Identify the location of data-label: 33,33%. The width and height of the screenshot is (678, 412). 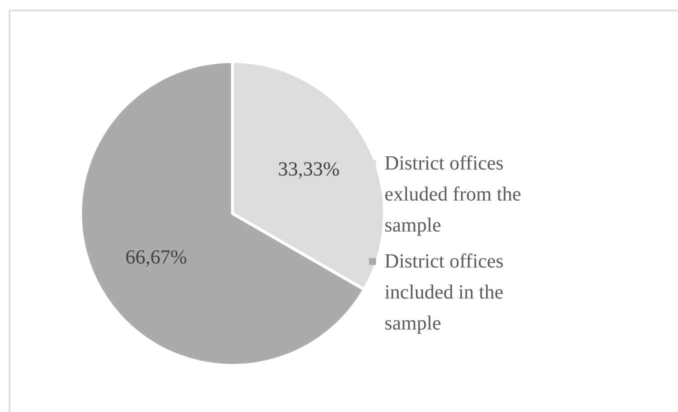
(309, 169).